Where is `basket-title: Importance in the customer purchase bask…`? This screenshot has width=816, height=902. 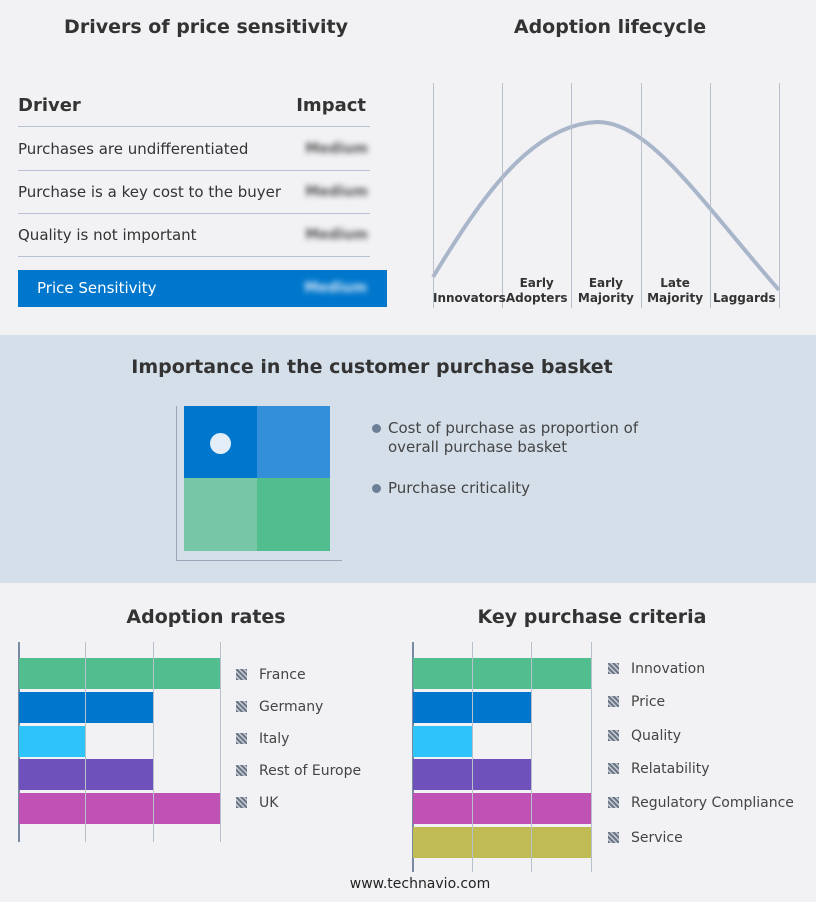
basket-title: Importance in the customer purchase bask… is located at coordinates (372, 367).